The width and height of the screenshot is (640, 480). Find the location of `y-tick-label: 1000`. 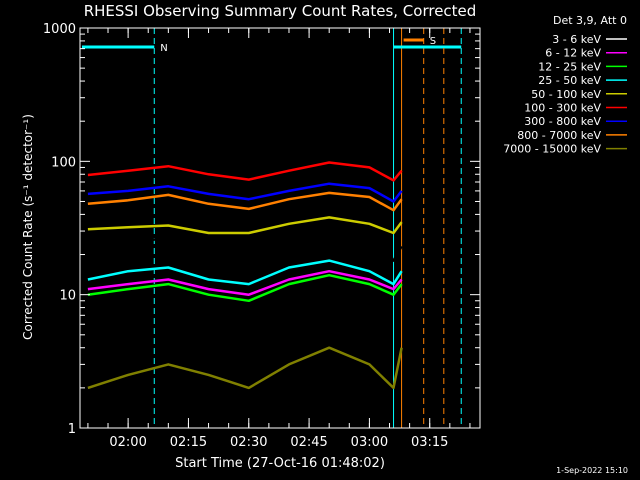

y-tick-label: 1000 is located at coordinates (59, 29).